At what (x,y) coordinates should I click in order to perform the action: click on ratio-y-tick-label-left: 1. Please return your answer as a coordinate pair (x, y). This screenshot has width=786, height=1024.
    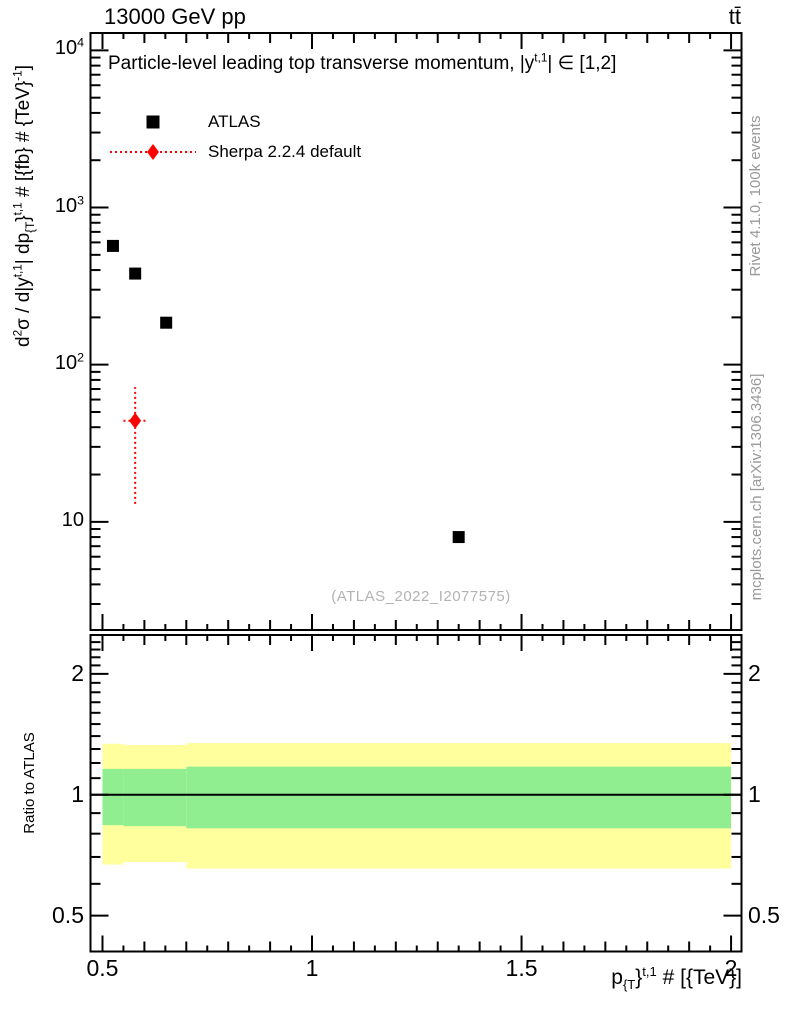
    Looking at the image, I should click on (77, 793).